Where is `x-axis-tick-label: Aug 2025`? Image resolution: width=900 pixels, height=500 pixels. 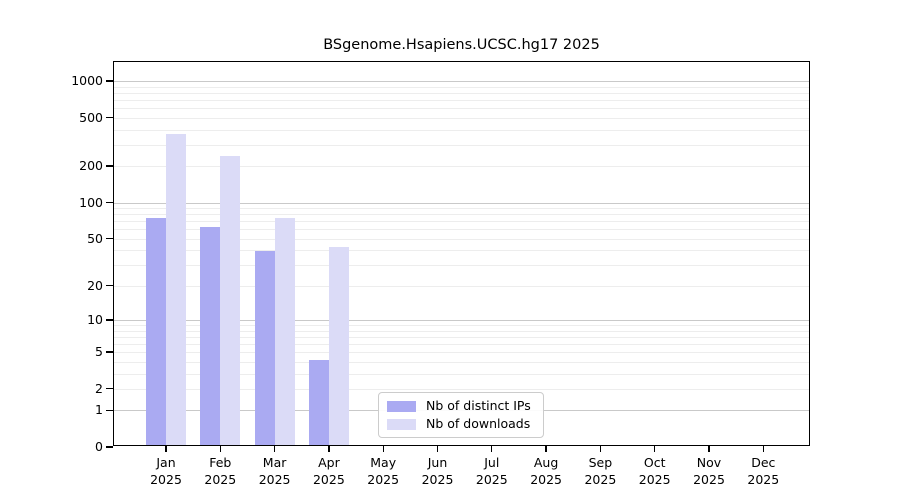 x-axis-tick-label: Aug 2025 is located at coordinates (546, 471).